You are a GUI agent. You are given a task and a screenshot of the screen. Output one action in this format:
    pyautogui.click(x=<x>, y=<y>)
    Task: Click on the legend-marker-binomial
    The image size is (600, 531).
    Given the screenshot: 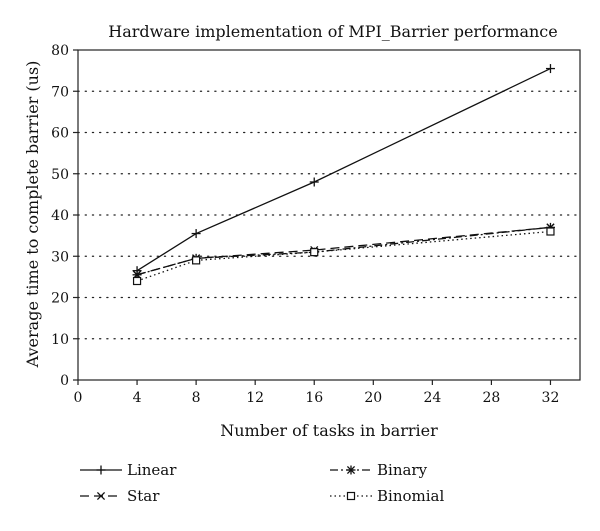 What is the action you would take?
    pyautogui.click(x=351, y=496)
    